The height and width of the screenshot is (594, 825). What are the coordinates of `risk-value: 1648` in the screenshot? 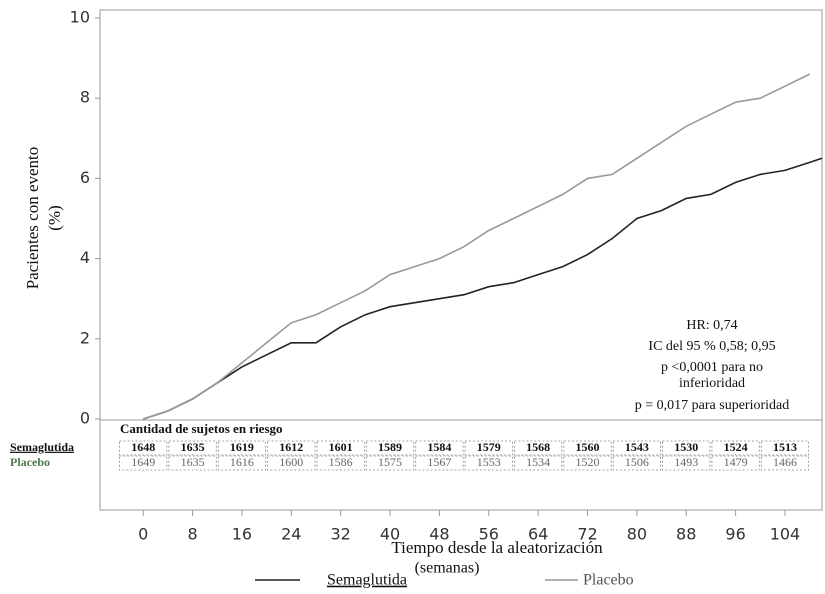 It's located at (143, 447).